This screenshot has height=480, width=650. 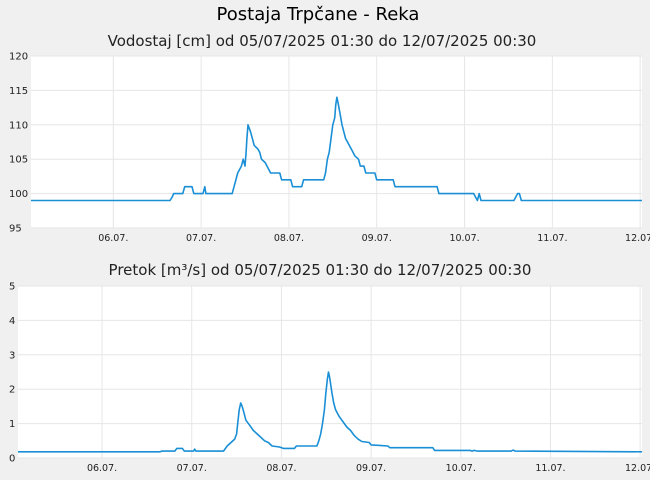 What do you see at coordinates (12, 424) in the screenshot?
I see `y-tick-label: 1` at bounding box center [12, 424].